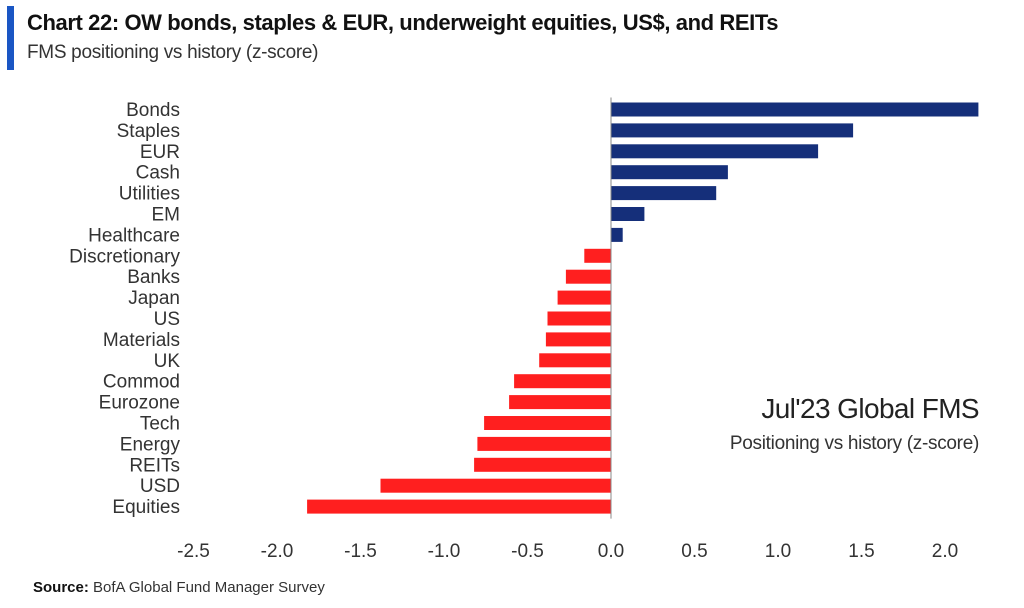 This screenshot has width=1024, height=608. Describe the element at coordinates (870, 408) in the screenshot. I see `annotation-title: Jul'23 Global FMS` at that location.